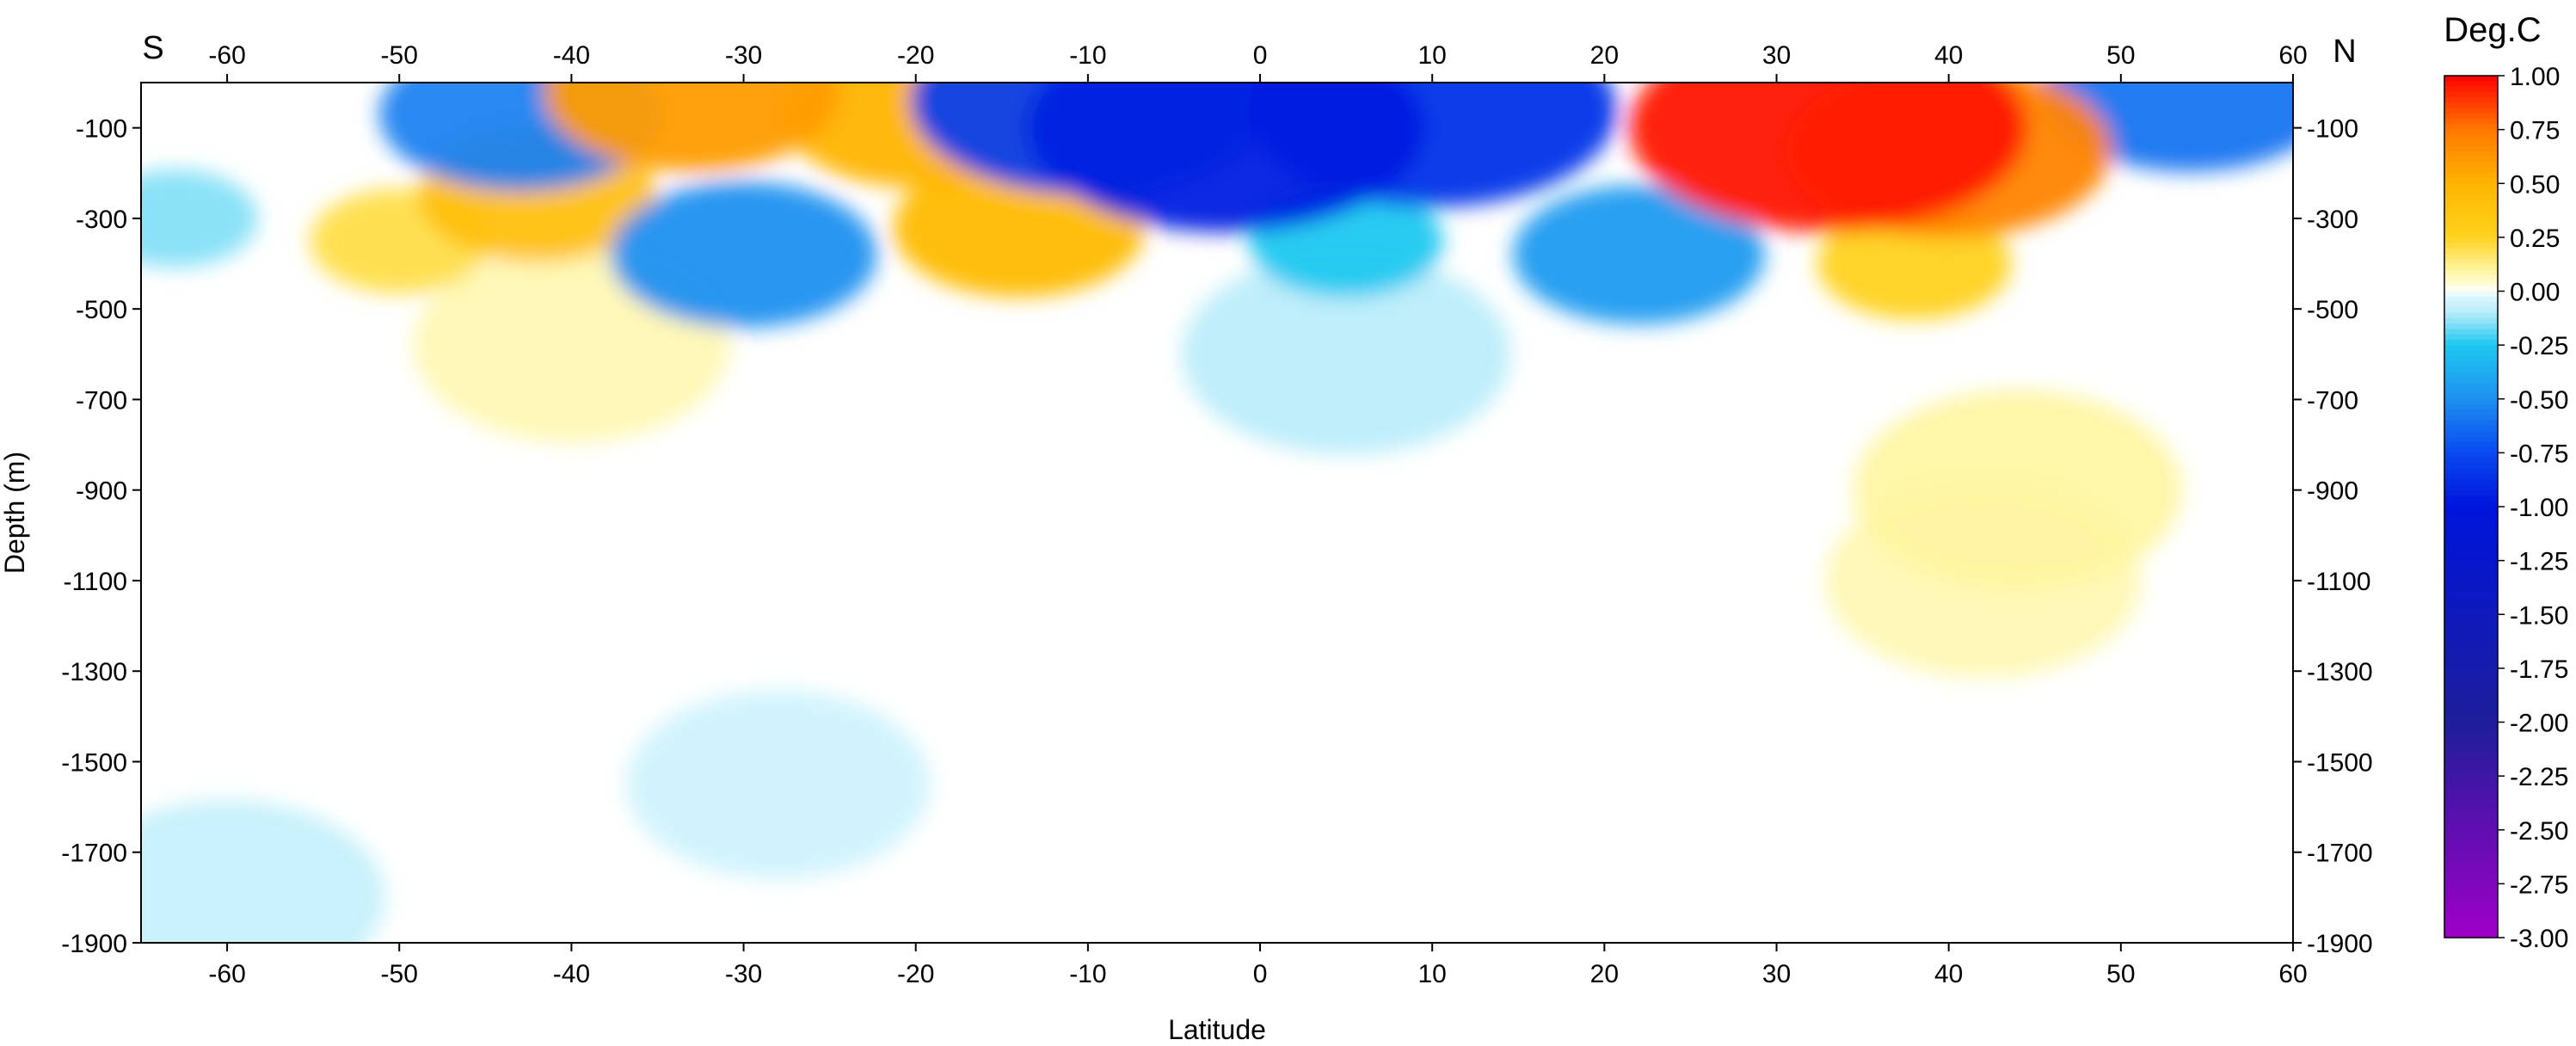 This screenshot has height=1046, width=2576. What do you see at coordinates (2535, 185) in the screenshot?
I see `colorbar-label: 0.50` at bounding box center [2535, 185].